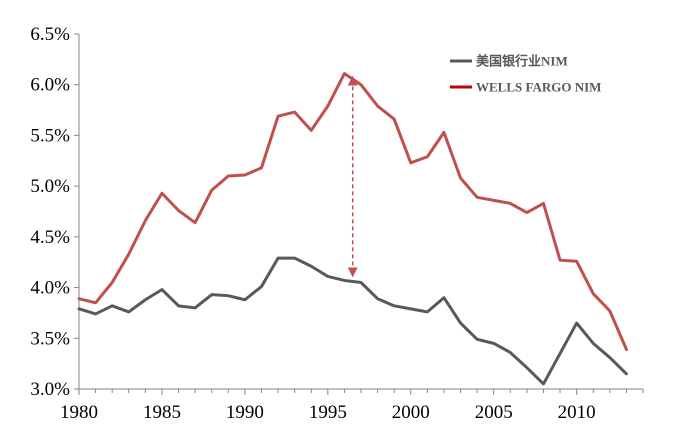 The image size is (680, 439). Describe the element at coordinates (522, 61) in the screenshot. I see `legend-label-1: 美国银行业NIM` at that location.